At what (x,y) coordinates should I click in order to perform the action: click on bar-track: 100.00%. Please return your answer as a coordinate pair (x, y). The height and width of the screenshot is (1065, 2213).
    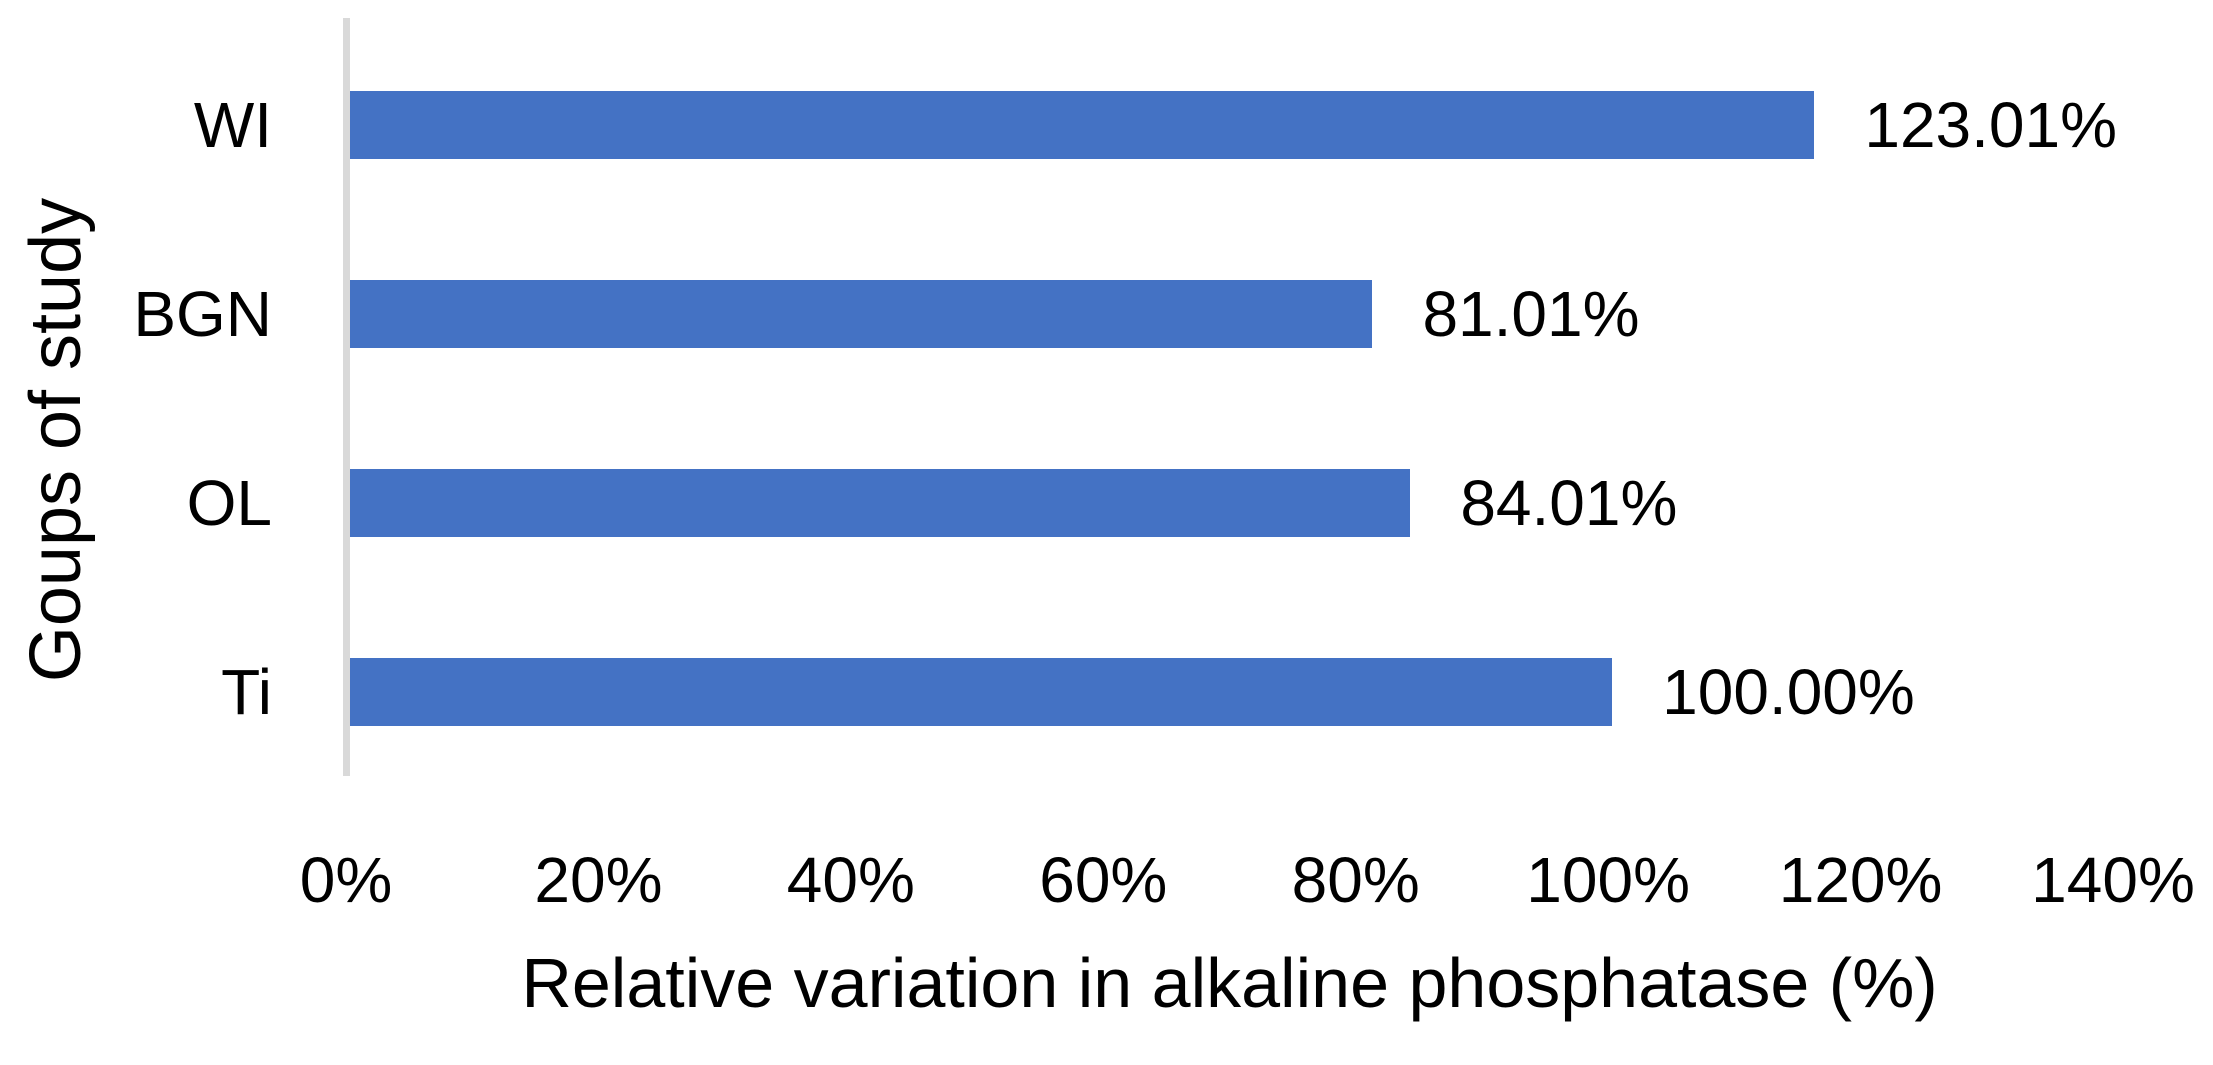
    Looking at the image, I should click on (1233, 691).